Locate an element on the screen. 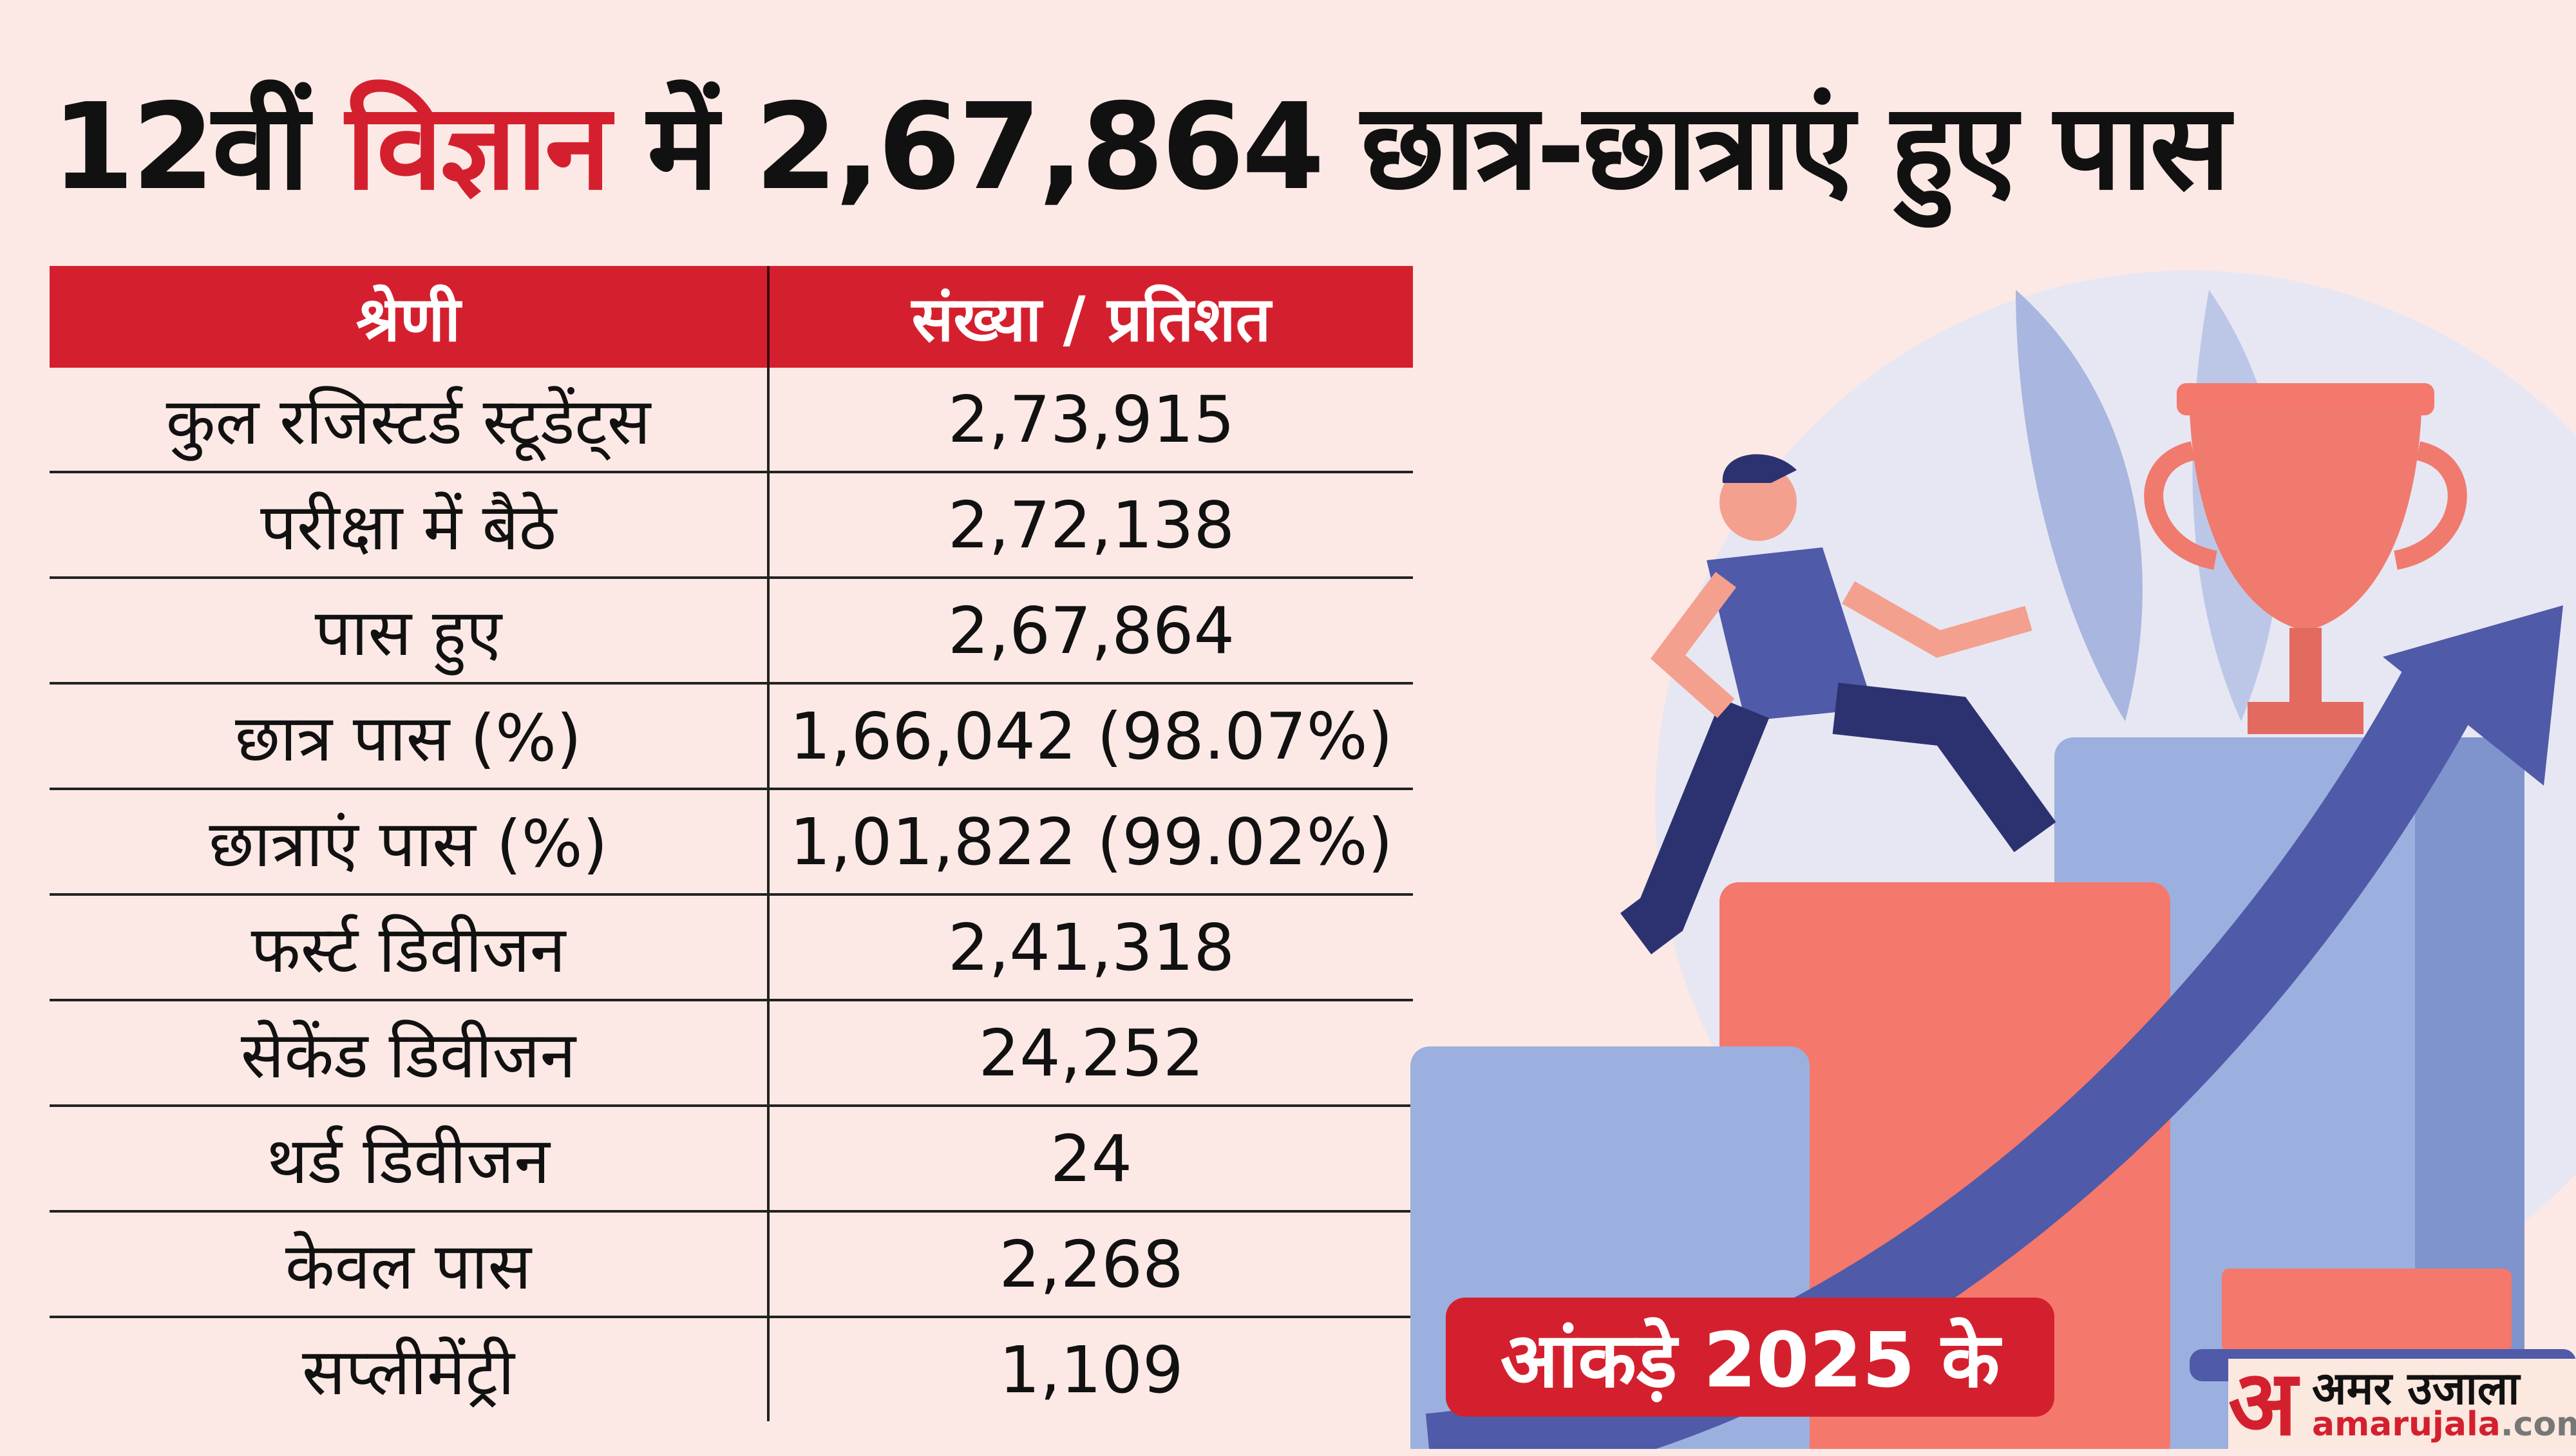  category-cell: केवल पास is located at coordinates (410, 1264).